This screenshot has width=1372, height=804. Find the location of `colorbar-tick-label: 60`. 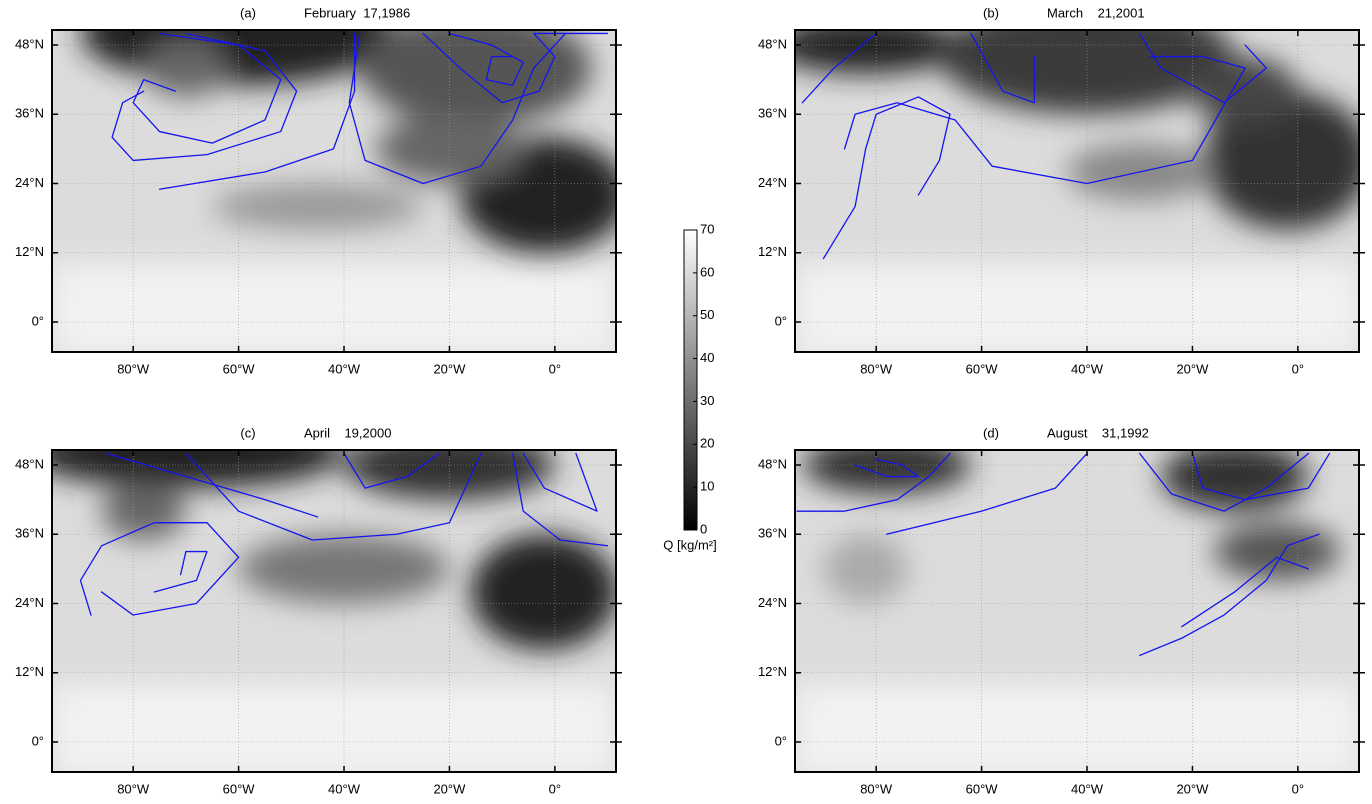

colorbar-tick-label: 60 is located at coordinates (707, 271).